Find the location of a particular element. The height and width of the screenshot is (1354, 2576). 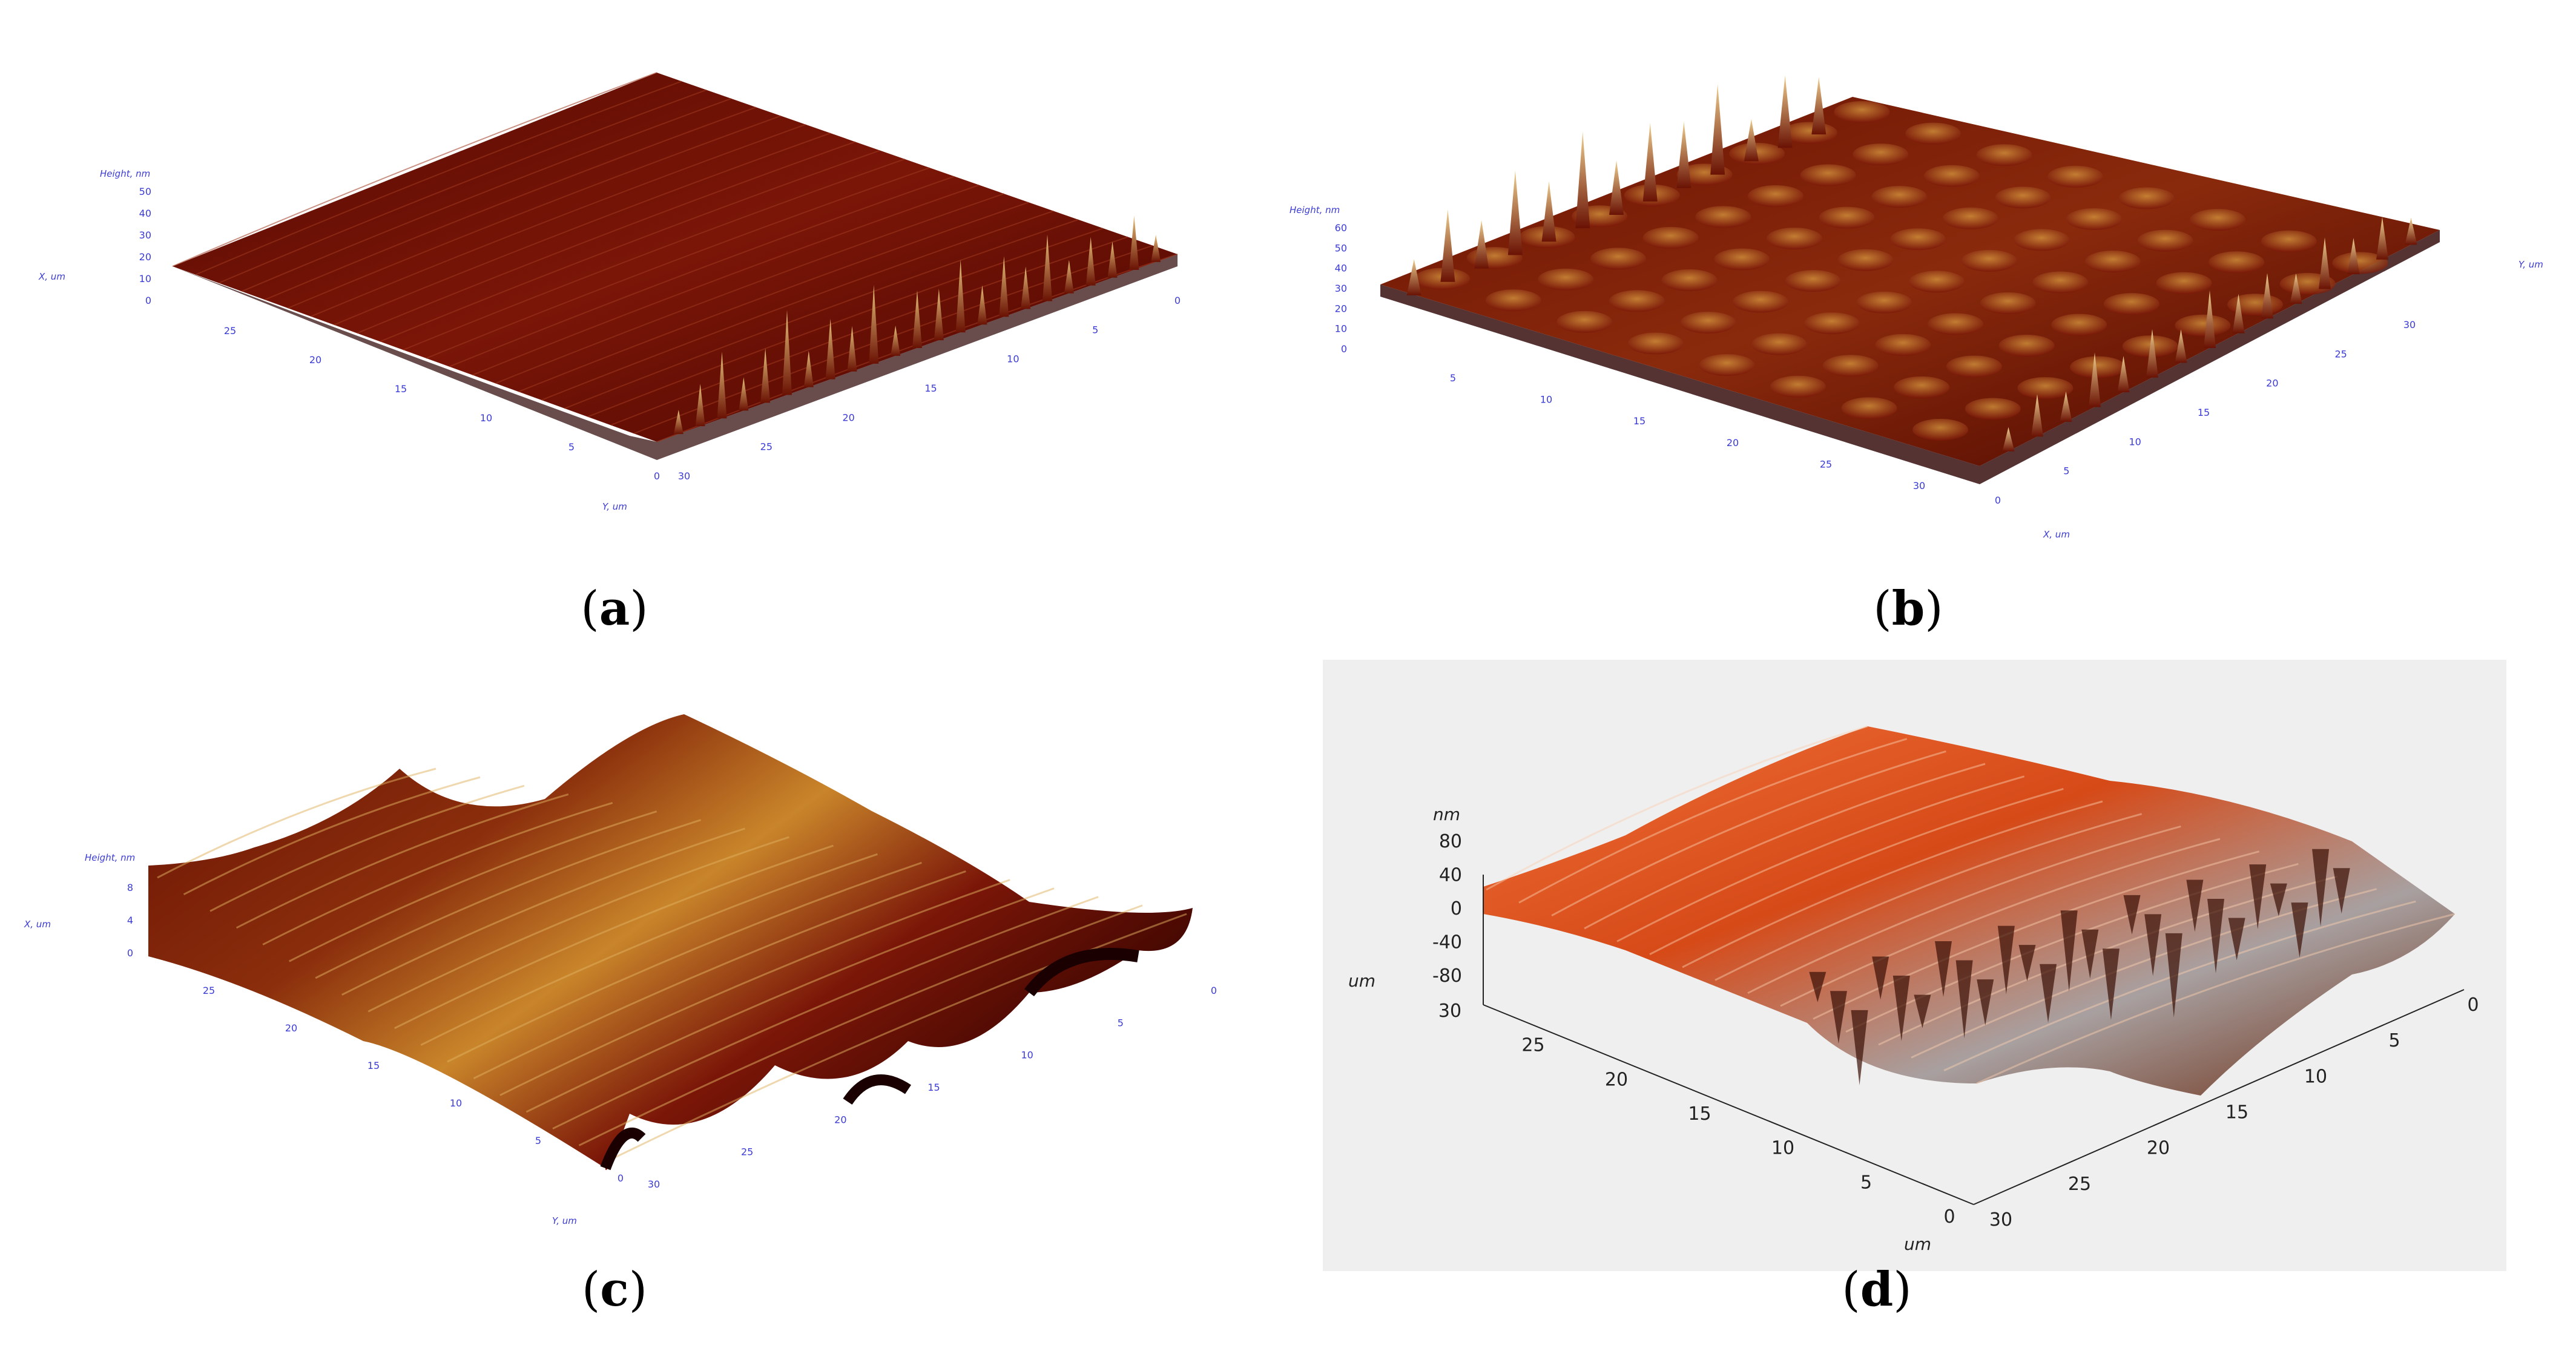

right-tick-label-d: 5 is located at coordinates (2394, 1040).